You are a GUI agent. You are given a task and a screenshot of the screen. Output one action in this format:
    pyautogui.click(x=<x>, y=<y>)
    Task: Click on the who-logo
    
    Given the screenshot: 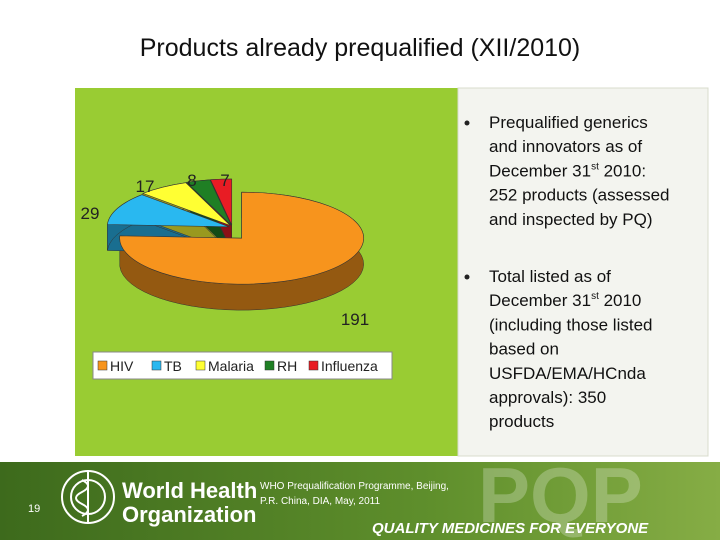 What is the action you would take?
    pyautogui.click(x=88, y=497)
    